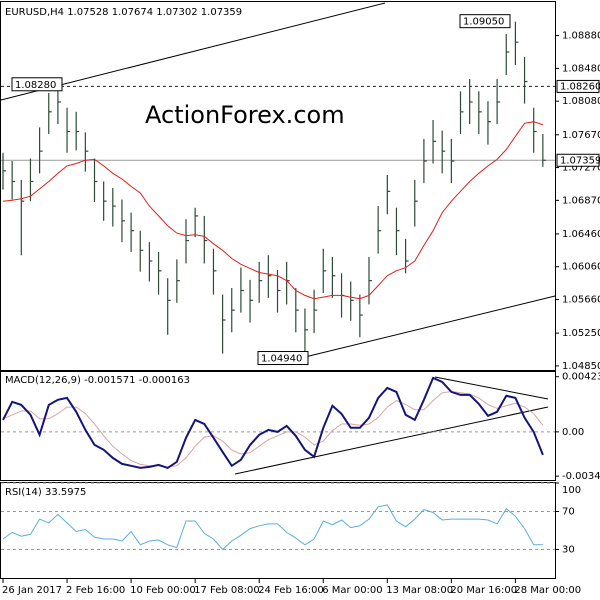 Image resolution: width=600 pixels, height=600 pixels. Describe the element at coordinates (581, 36) in the screenshot. I see `y-tick-label: 1.08880` at that location.